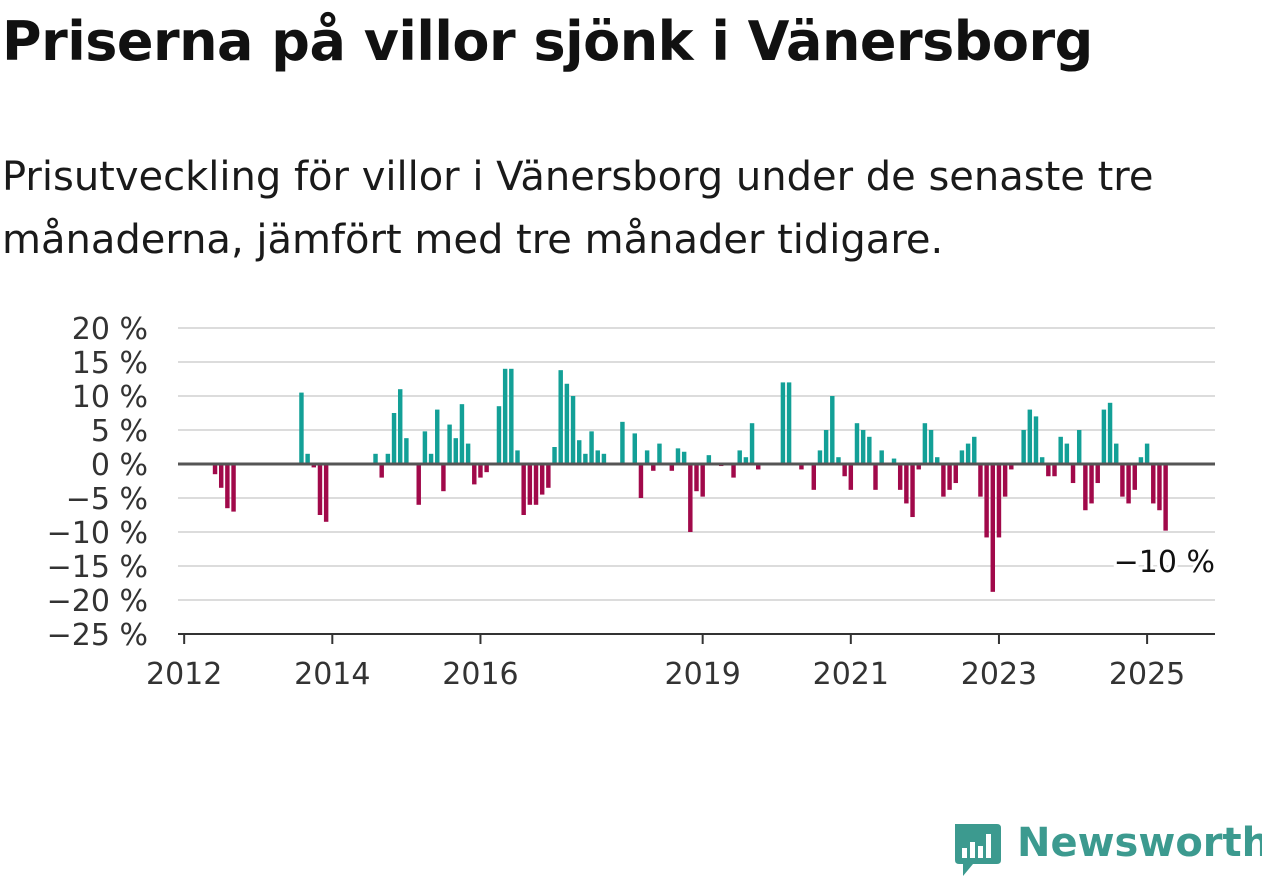 The image size is (1262, 879). I want to click on newsworthy-chart-icon, so click(978, 850).